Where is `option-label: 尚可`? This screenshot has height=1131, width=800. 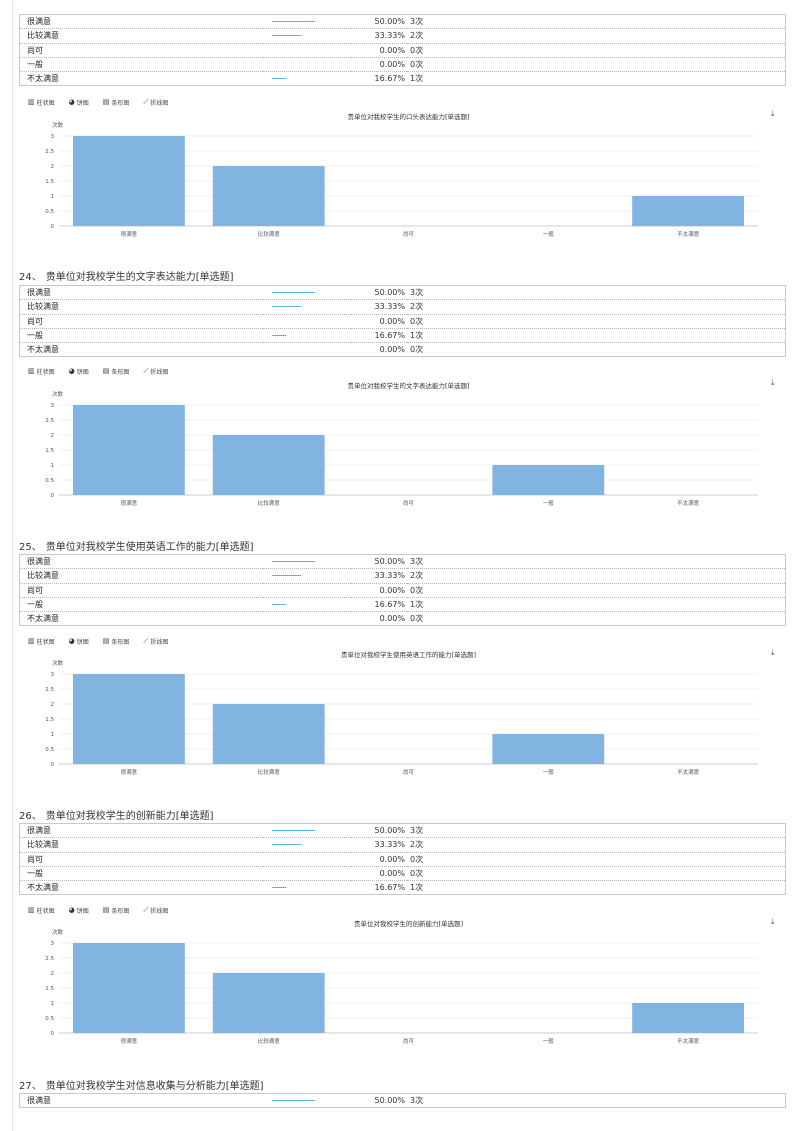
option-label: 尚可 is located at coordinates (141, 50).